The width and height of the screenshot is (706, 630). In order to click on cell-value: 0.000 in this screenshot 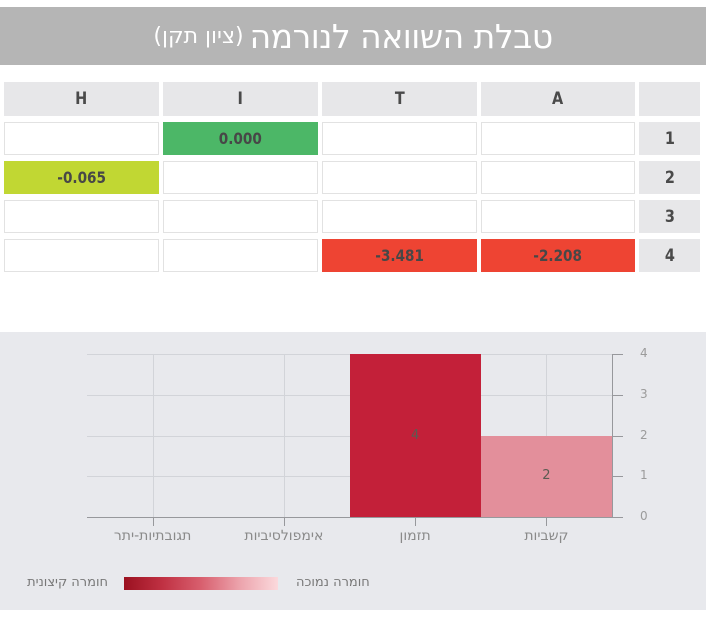, I will do `click(240, 138)`.